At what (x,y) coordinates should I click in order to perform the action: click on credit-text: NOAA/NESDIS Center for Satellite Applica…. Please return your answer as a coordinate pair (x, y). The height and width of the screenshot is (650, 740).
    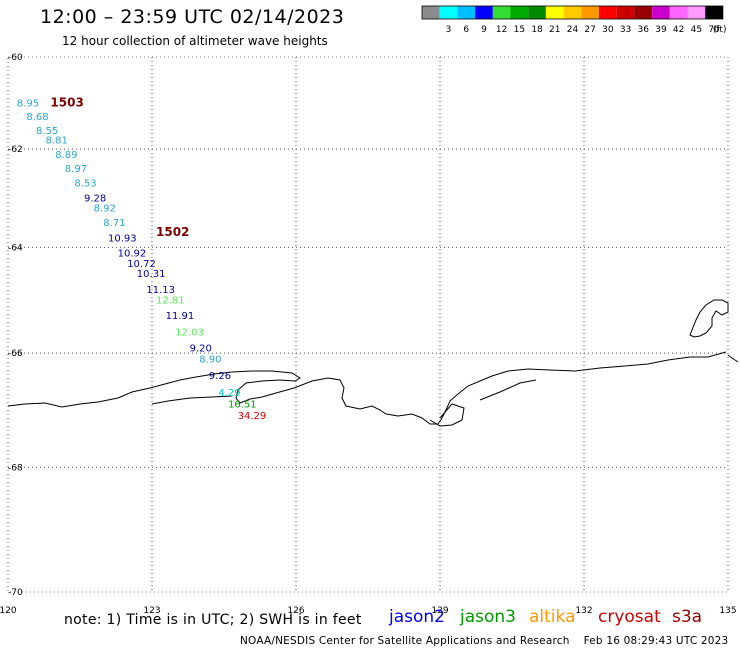
    Looking at the image, I should click on (405, 641).